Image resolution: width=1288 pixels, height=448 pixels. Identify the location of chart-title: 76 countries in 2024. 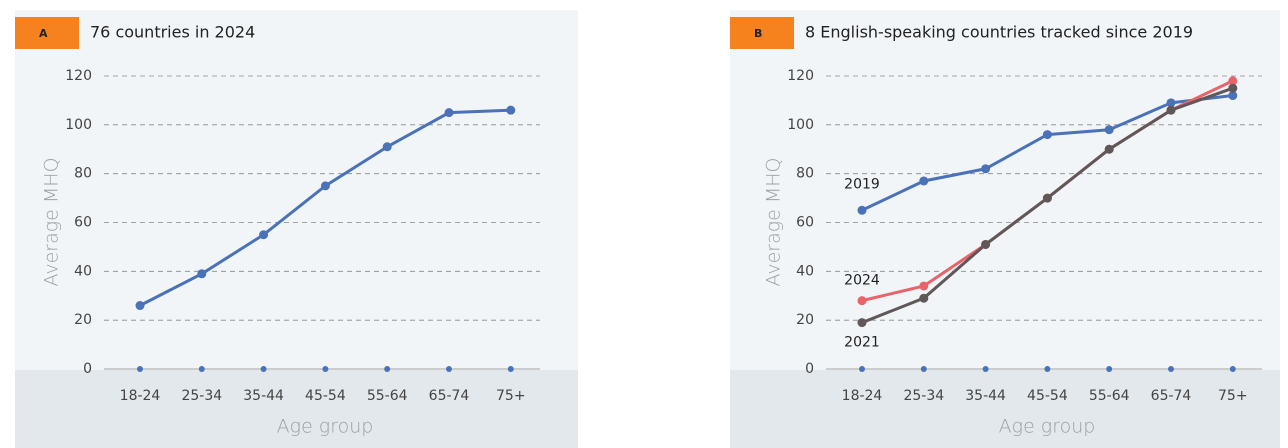
(172, 32).